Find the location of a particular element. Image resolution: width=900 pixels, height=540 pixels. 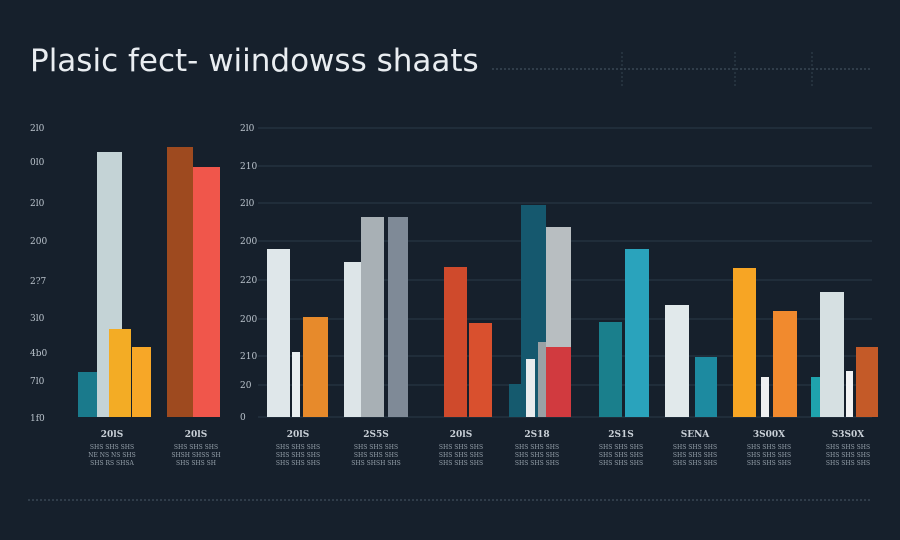

category-sublabel: SHS RS SHSA is located at coordinates (112, 463).